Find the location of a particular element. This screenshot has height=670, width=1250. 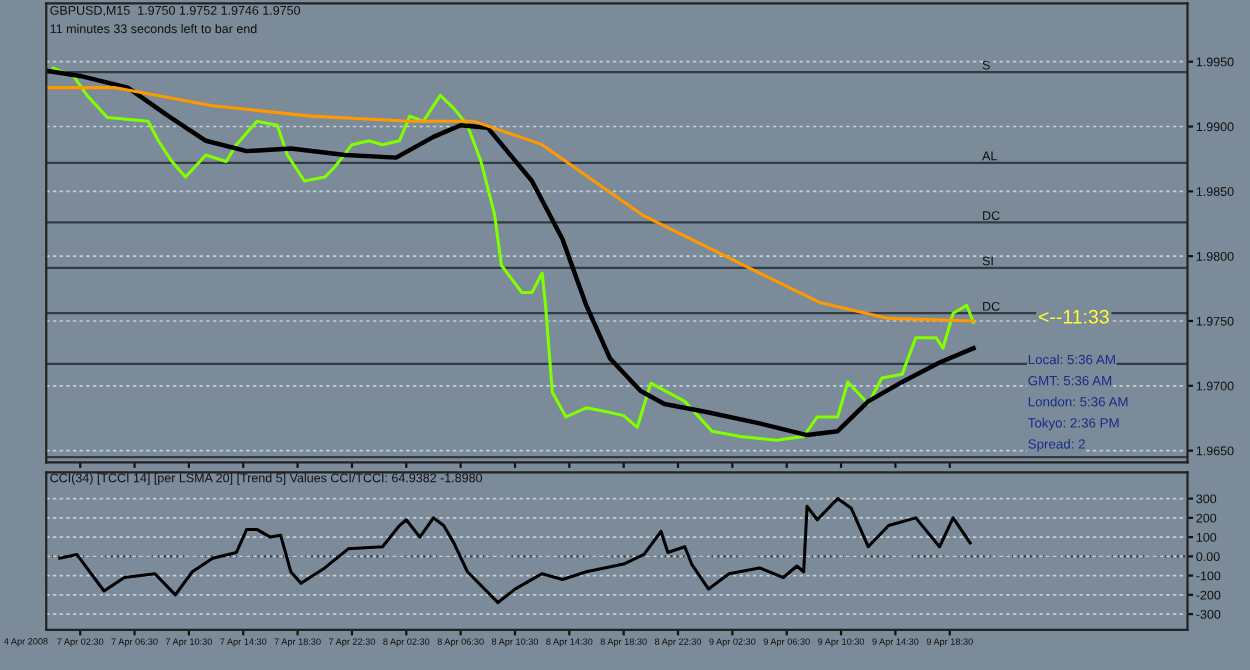

annotation: <--11:33 is located at coordinates (1074, 316).